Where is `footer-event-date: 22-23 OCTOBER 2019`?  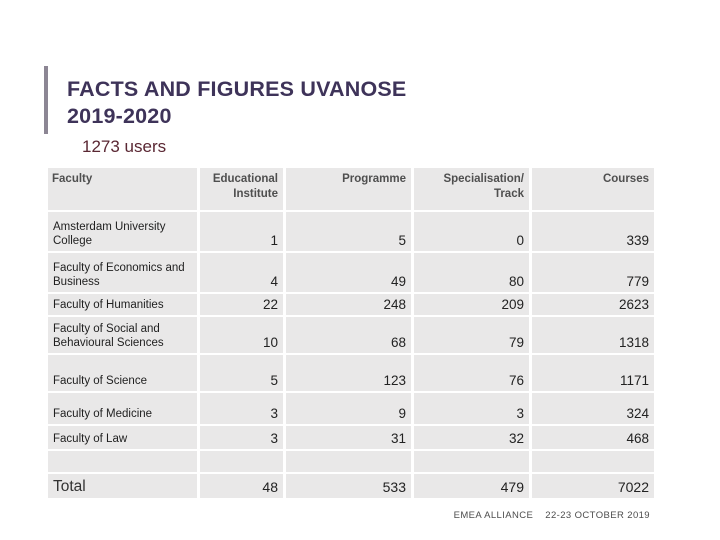 footer-event-date: 22-23 OCTOBER 2019 is located at coordinates (597, 515).